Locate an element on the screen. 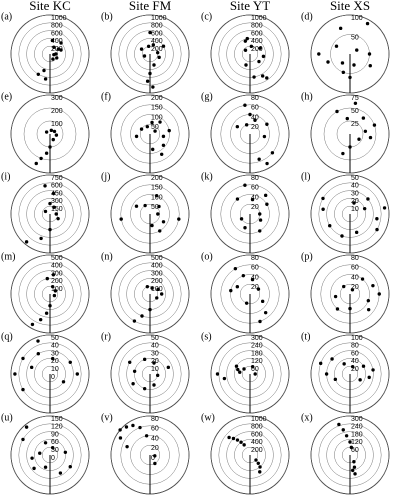 This screenshot has height=500, width=401. panel-label: (v) is located at coordinates (107, 417).